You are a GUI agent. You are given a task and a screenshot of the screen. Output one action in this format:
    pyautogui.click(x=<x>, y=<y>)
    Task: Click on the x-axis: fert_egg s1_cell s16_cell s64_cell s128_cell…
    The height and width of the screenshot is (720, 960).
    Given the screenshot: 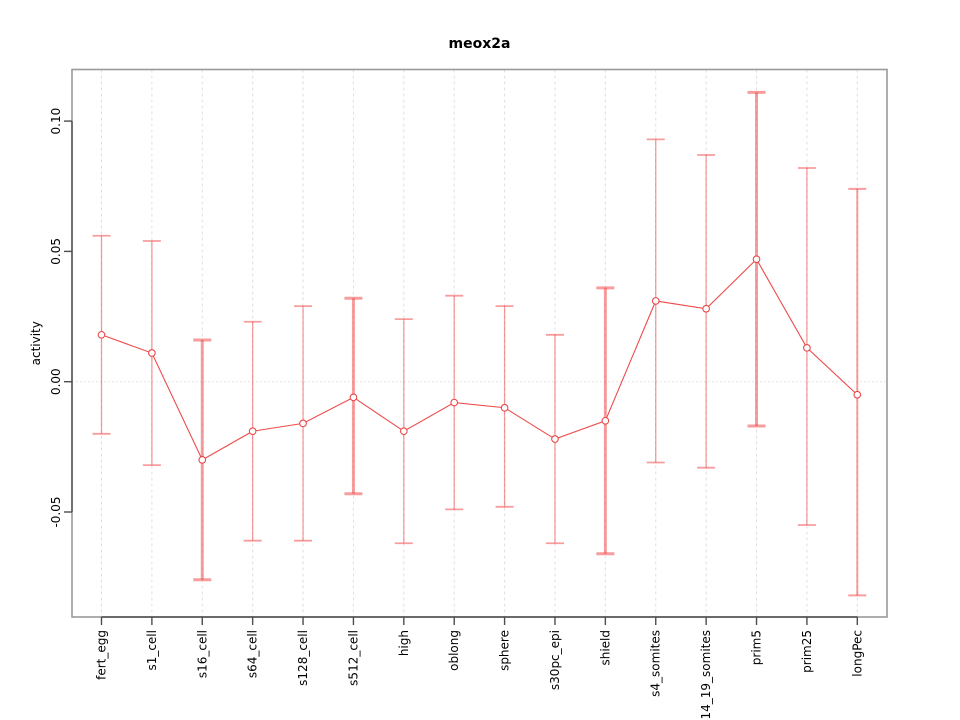 What is the action you would take?
    pyautogui.click(x=479, y=668)
    